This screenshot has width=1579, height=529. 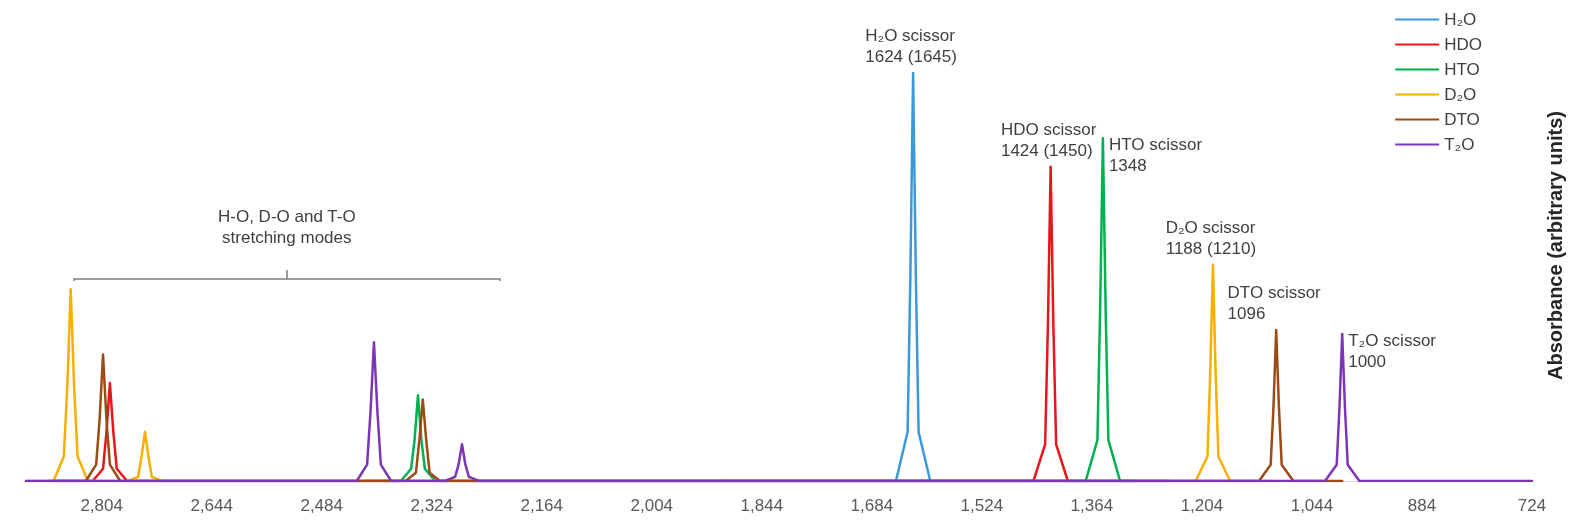 What do you see at coordinates (1532, 505) in the screenshot?
I see `x-tick-label: 724` at bounding box center [1532, 505].